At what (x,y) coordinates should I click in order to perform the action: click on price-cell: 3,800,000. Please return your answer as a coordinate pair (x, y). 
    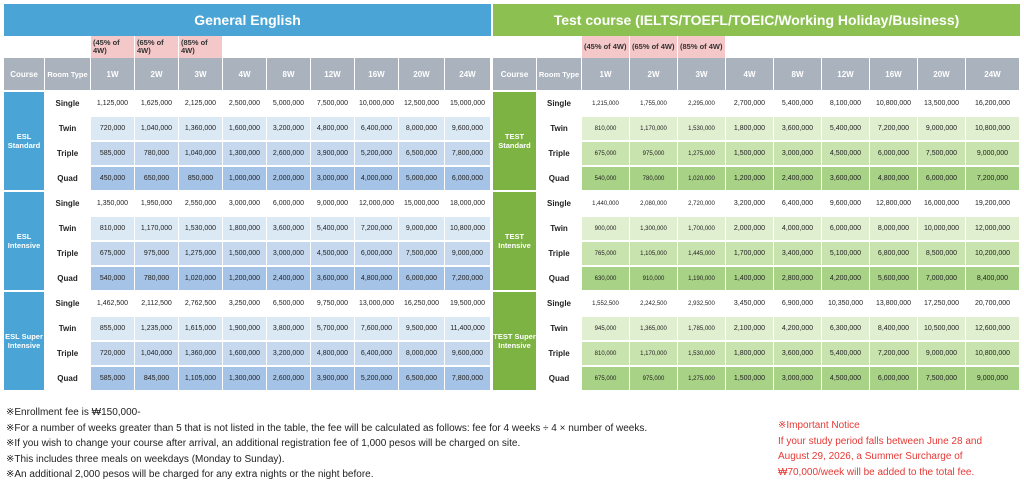
    Looking at the image, I should click on (289, 329).